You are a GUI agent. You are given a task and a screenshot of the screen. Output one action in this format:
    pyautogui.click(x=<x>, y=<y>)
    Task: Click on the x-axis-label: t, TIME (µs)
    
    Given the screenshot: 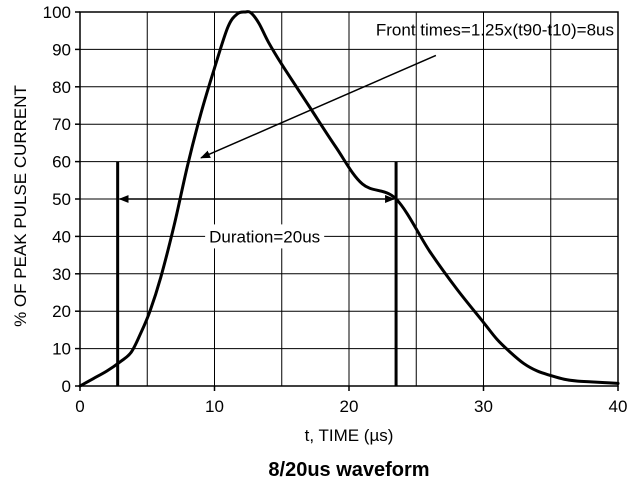 What is the action you would take?
    pyautogui.click(x=349, y=435)
    